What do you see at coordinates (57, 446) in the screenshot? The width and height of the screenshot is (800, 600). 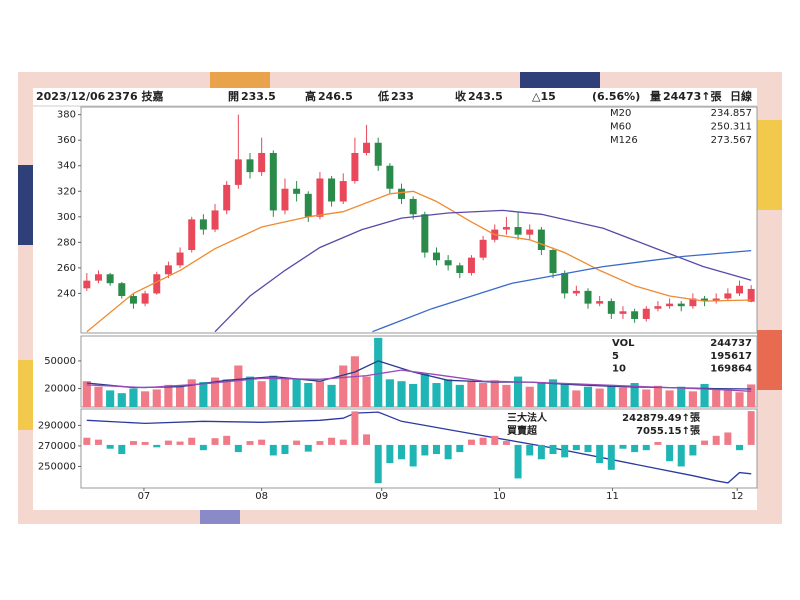 I see `y-tick-label: 270000` at bounding box center [57, 446].